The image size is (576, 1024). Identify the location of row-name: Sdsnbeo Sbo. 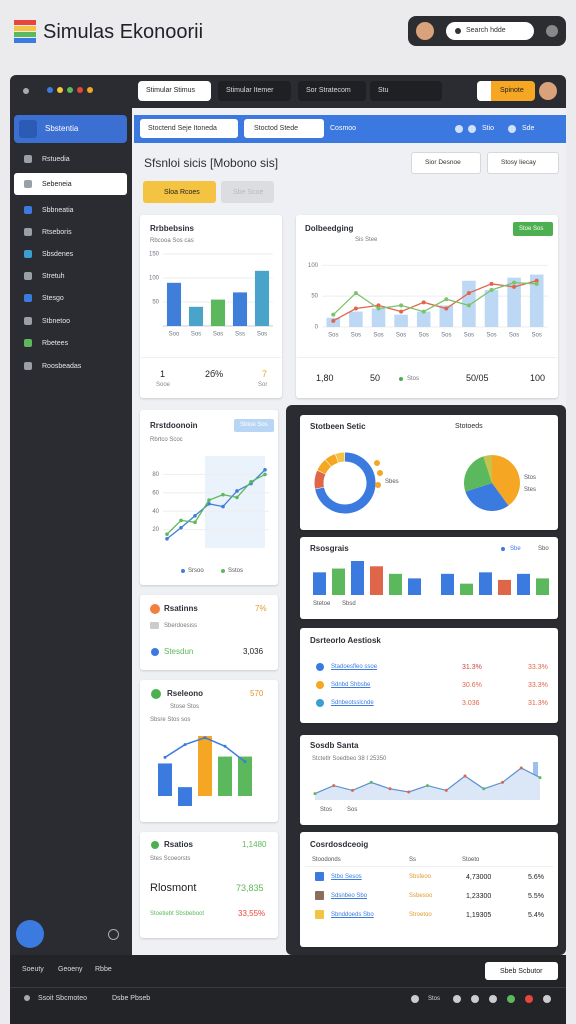
(349, 896).